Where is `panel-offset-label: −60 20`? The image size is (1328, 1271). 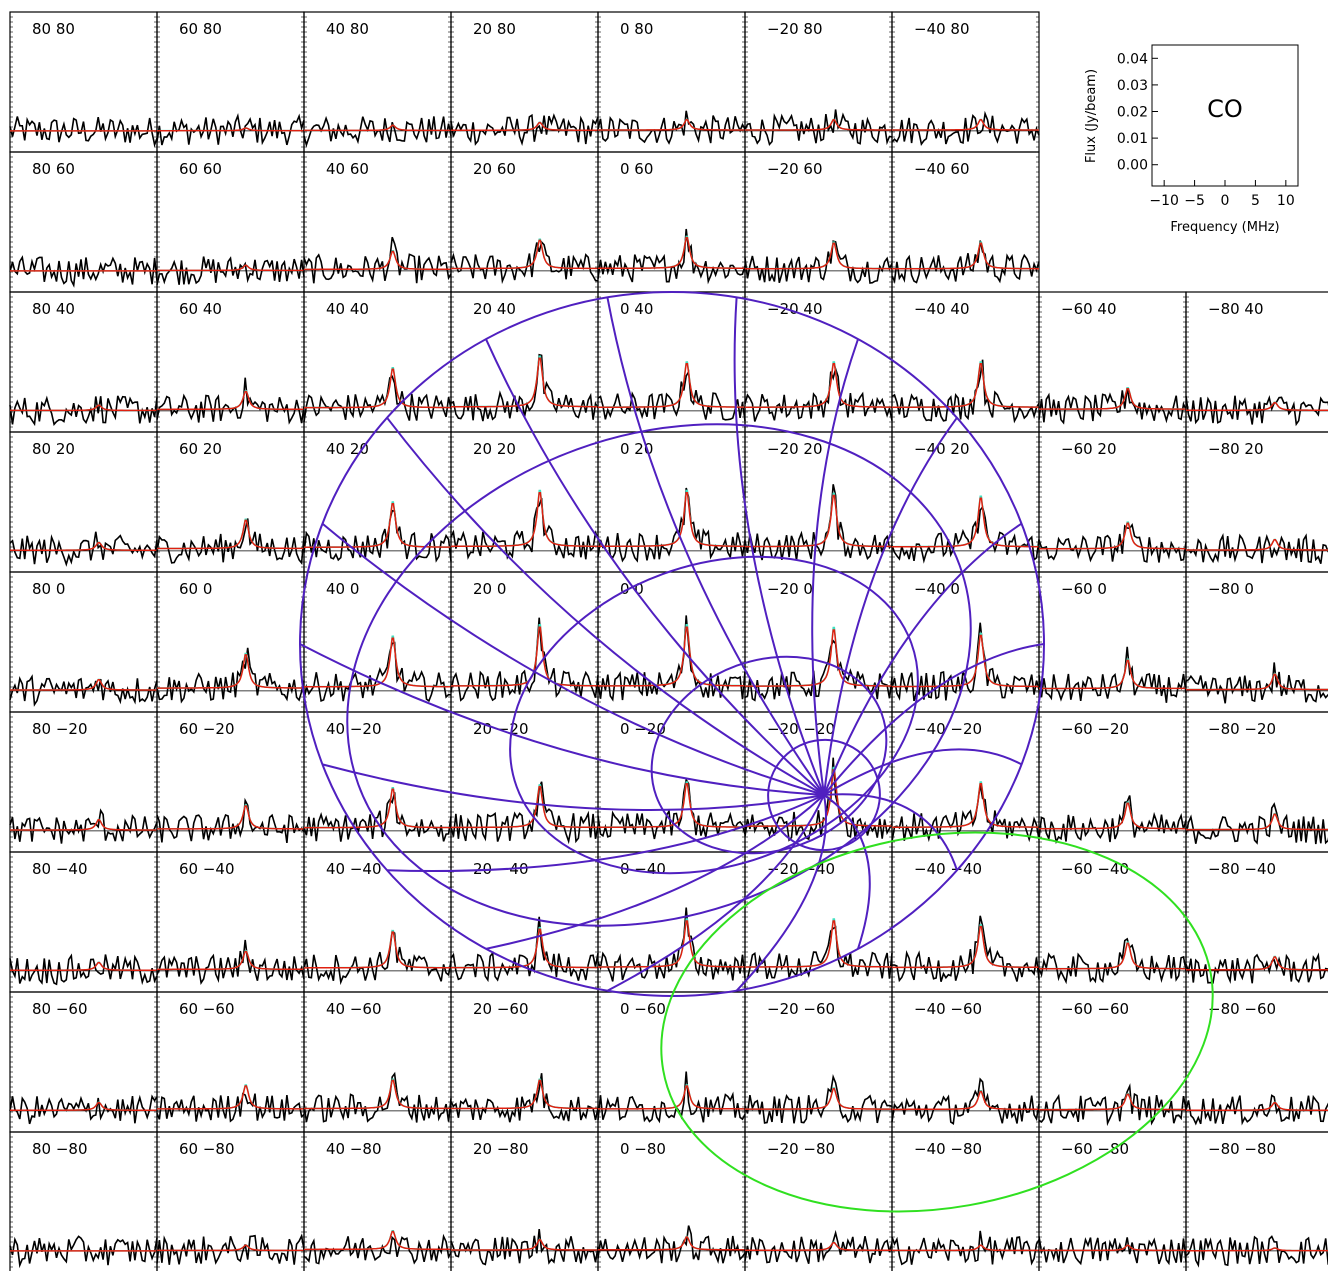 panel-offset-label: −60 20 is located at coordinates (1089, 449).